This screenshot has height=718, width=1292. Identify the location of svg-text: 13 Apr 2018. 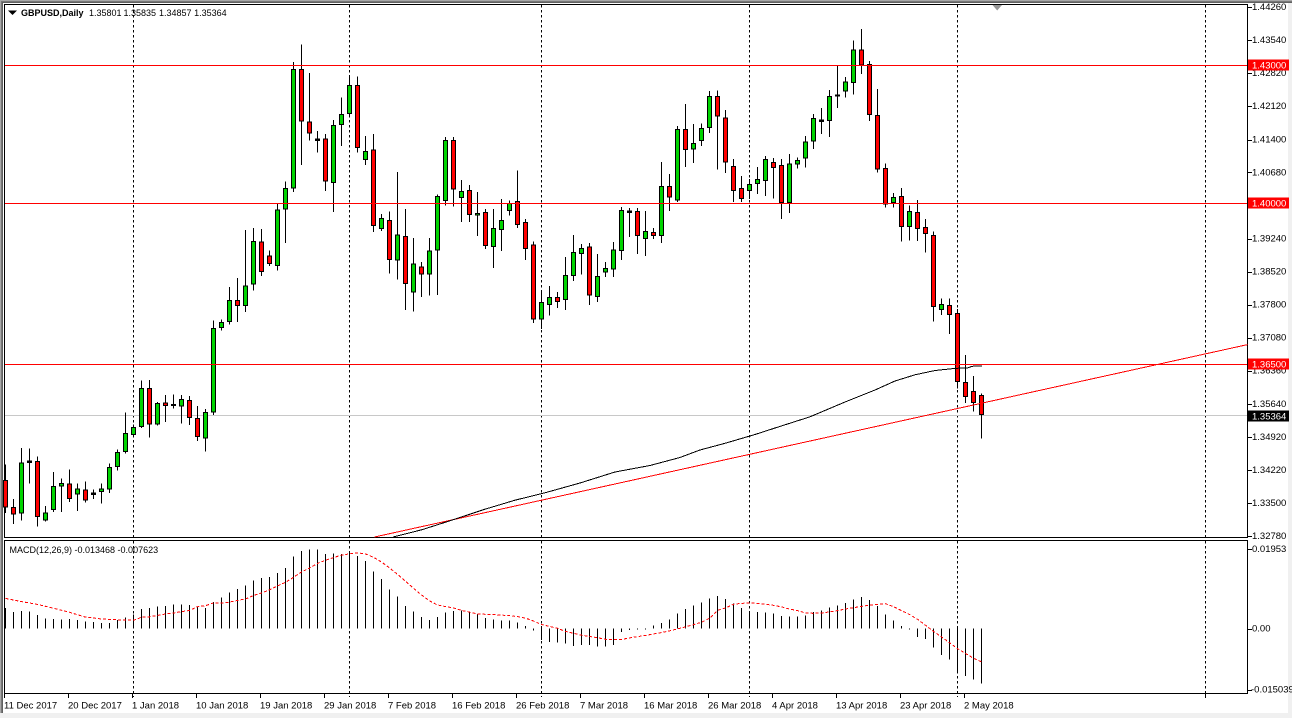
(861, 706).